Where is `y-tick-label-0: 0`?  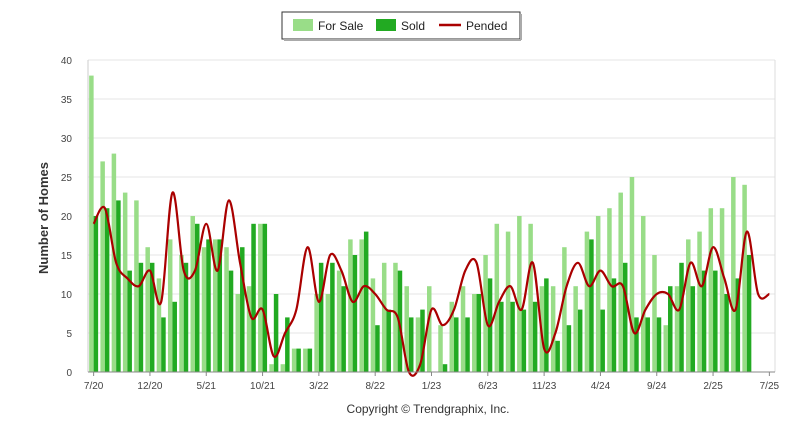 y-tick-label-0: 0 is located at coordinates (69, 373).